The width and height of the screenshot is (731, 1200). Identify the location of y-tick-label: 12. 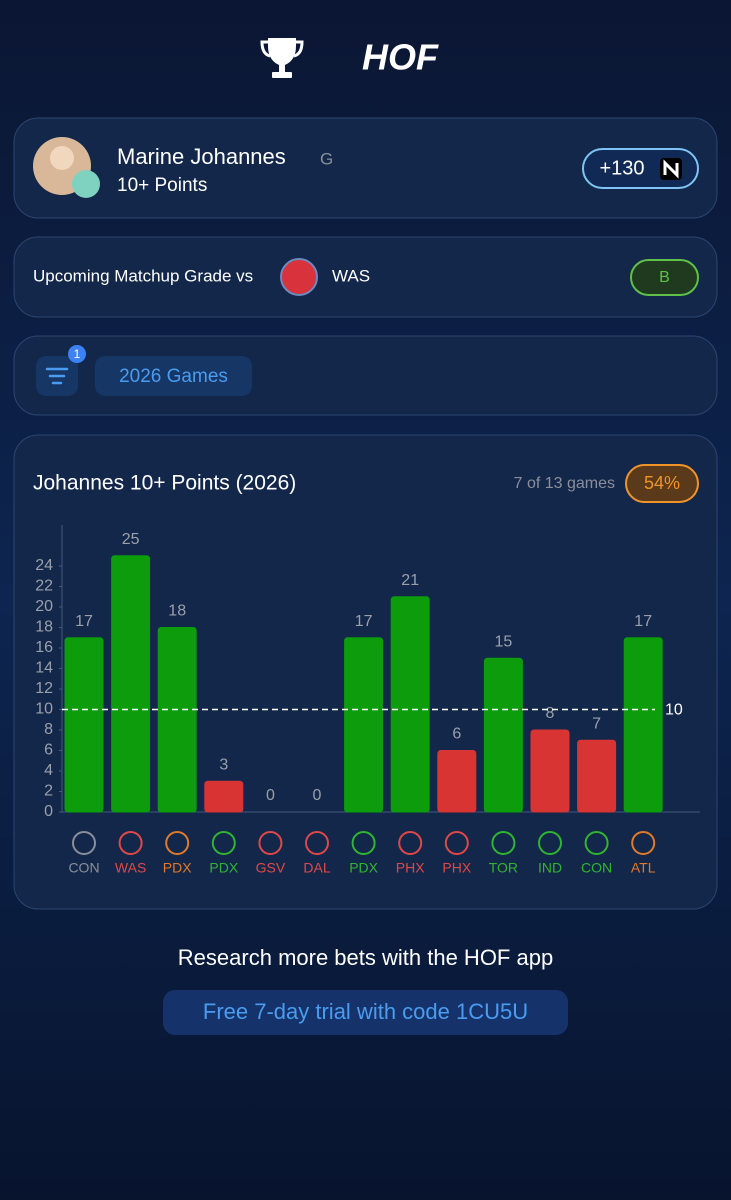
(44, 688).